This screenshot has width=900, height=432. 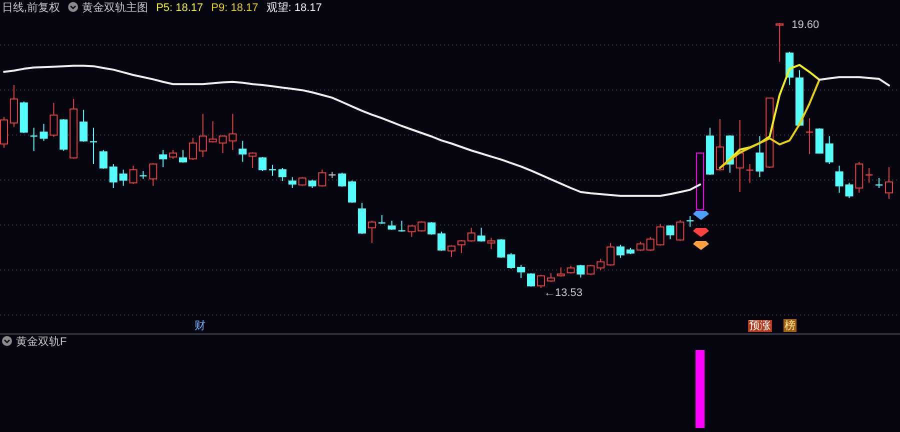 I want to click on text: 榜, so click(x=790, y=325).